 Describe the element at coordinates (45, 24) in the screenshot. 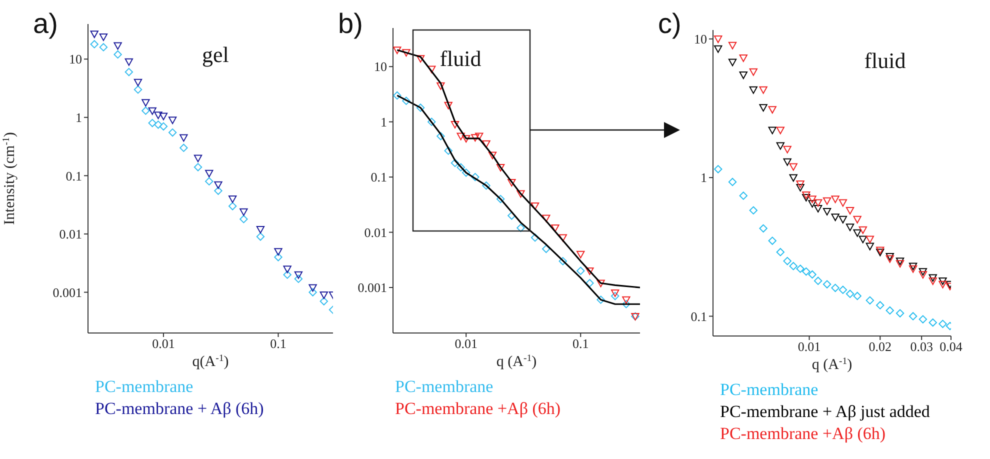

I see `text: a)` at that location.